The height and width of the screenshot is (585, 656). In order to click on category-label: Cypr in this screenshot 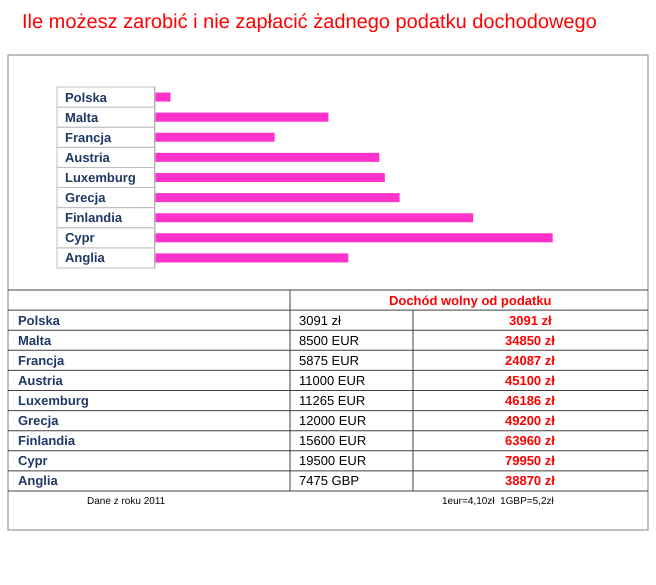, I will do `click(33, 460)`.